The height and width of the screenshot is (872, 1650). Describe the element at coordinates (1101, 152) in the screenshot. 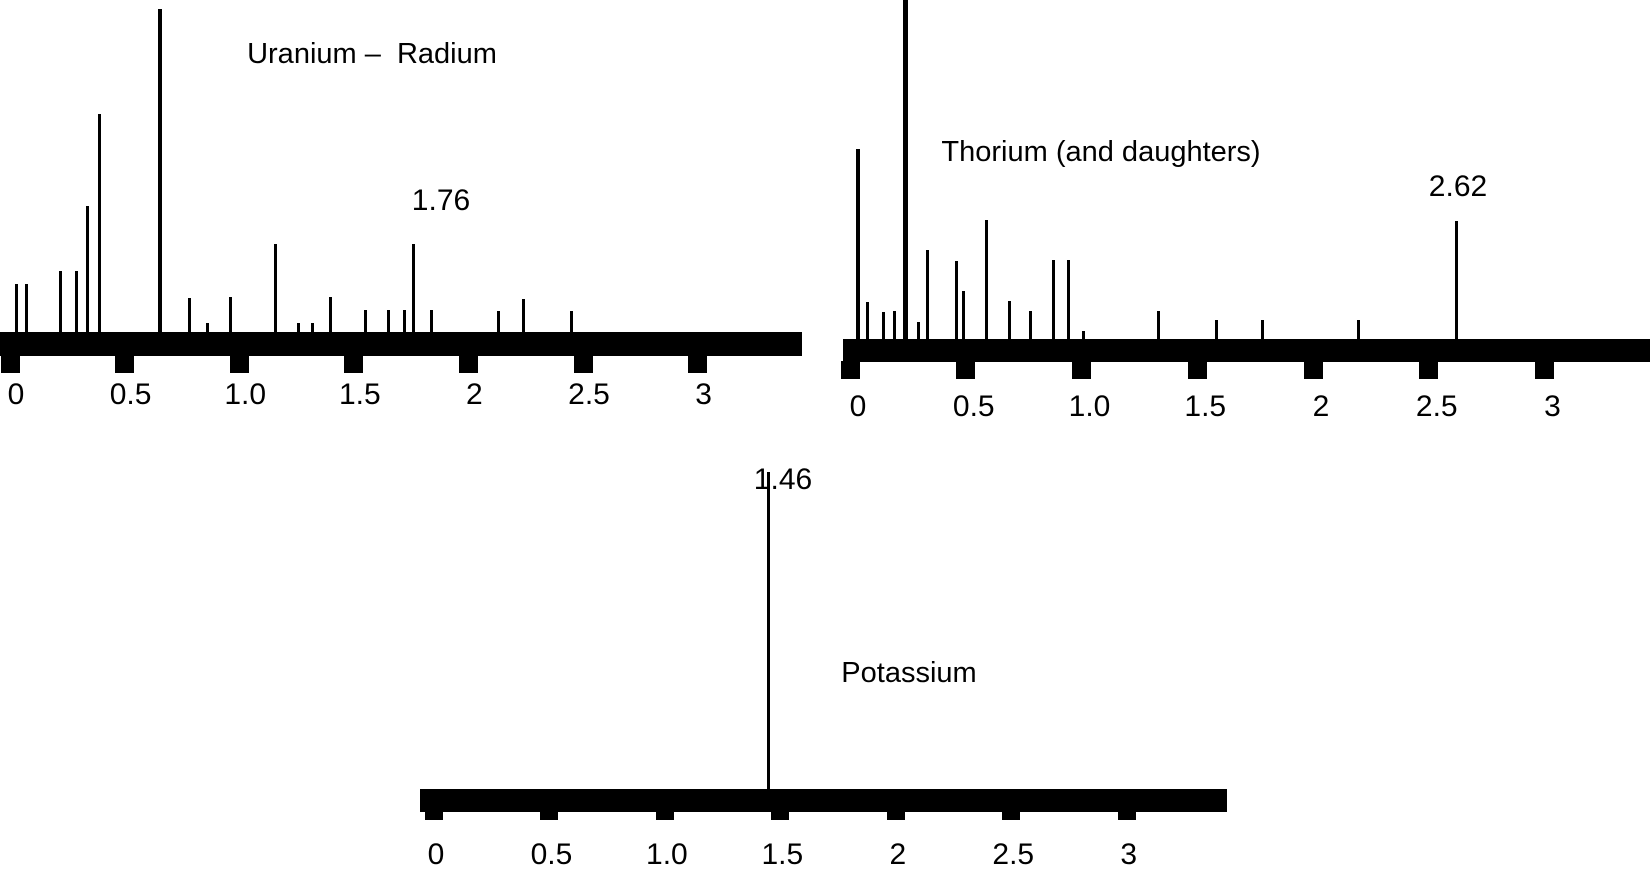

I see `chart-title: Thorium (and daughters)` at that location.